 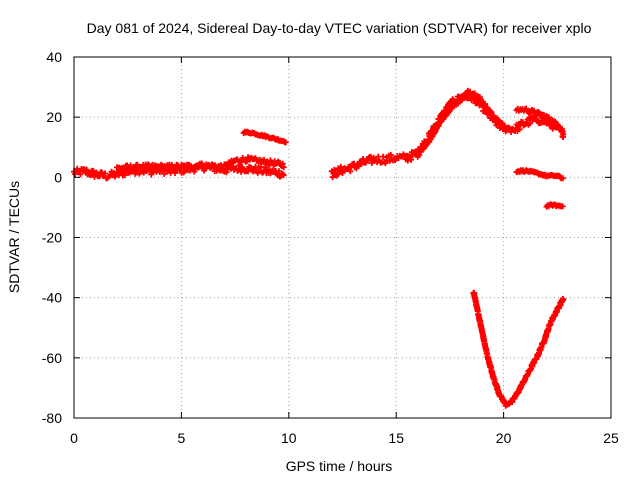 What do you see at coordinates (396, 438) in the screenshot?
I see `x-tick-label: 15` at bounding box center [396, 438].